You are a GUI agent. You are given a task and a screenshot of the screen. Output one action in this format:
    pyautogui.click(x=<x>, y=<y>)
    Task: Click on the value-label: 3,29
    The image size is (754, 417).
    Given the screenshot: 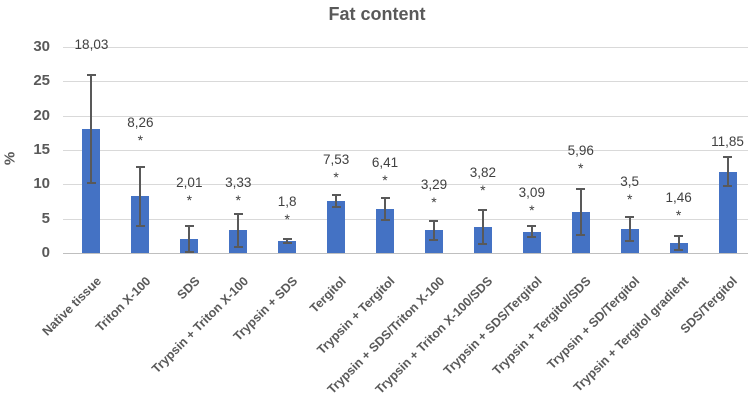 What is the action you would take?
    pyautogui.click(x=434, y=184)
    